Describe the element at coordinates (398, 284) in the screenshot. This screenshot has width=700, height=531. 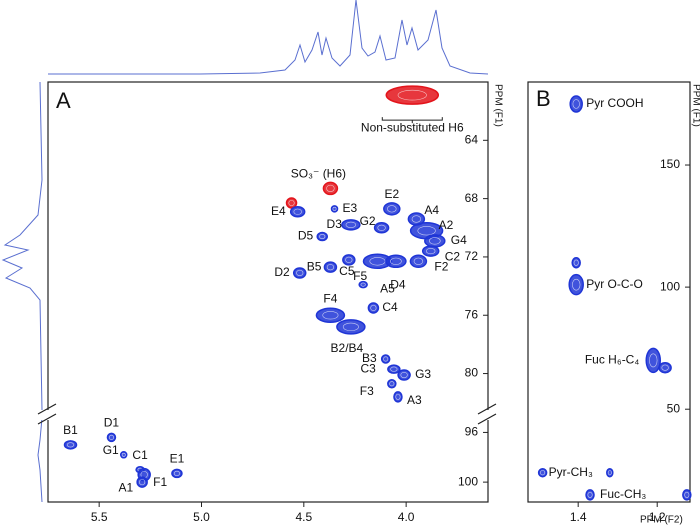
I see `peak-label: D4` at that location.